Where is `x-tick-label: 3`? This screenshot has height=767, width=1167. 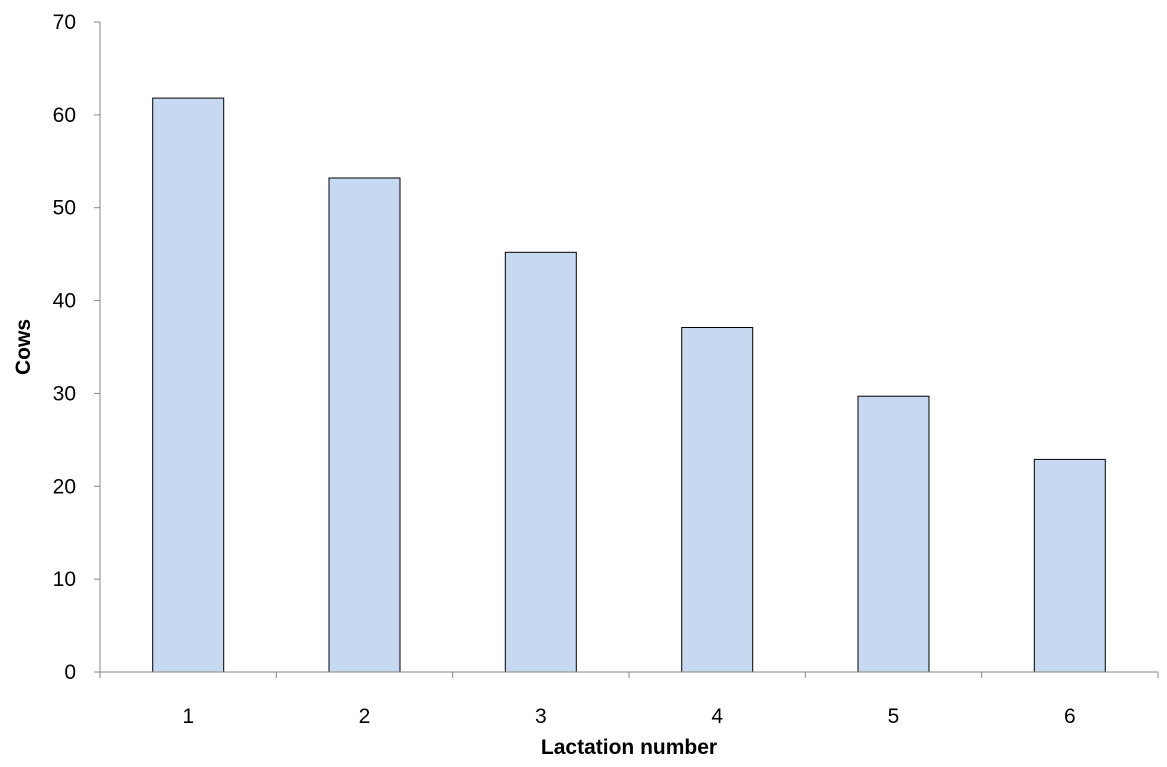
x-tick-label: 3 is located at coordinates (541, 716).